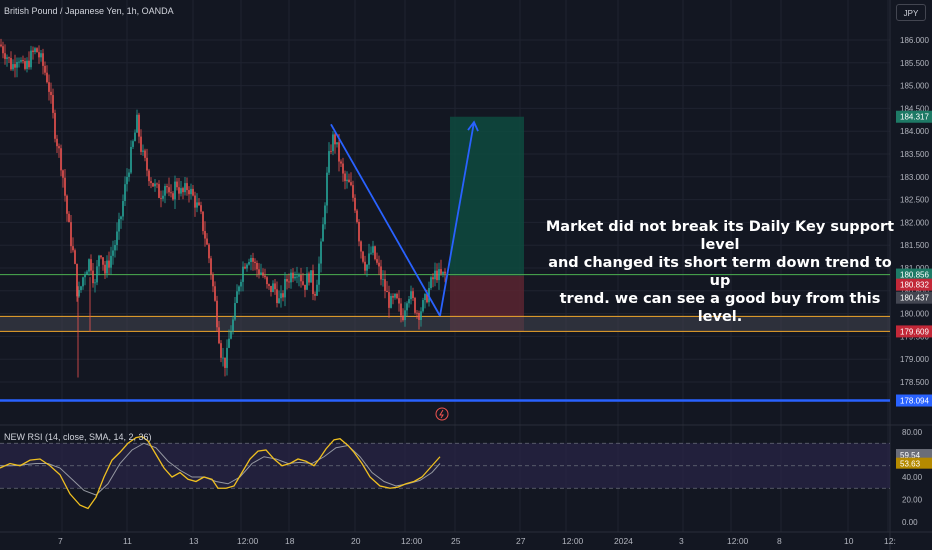 The height and width of the screenshot is (550, 932). What do you see at coordinates (681, 541) in the screenshot?
I see `time-tick-label: 3` at bounding box center [681, 541].